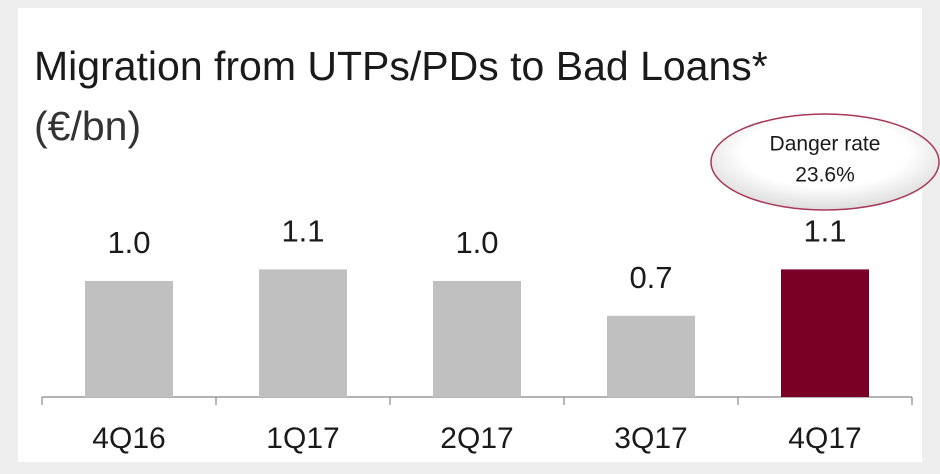  I want to click on x-tick-label: 3Q17, so click(650, 438).